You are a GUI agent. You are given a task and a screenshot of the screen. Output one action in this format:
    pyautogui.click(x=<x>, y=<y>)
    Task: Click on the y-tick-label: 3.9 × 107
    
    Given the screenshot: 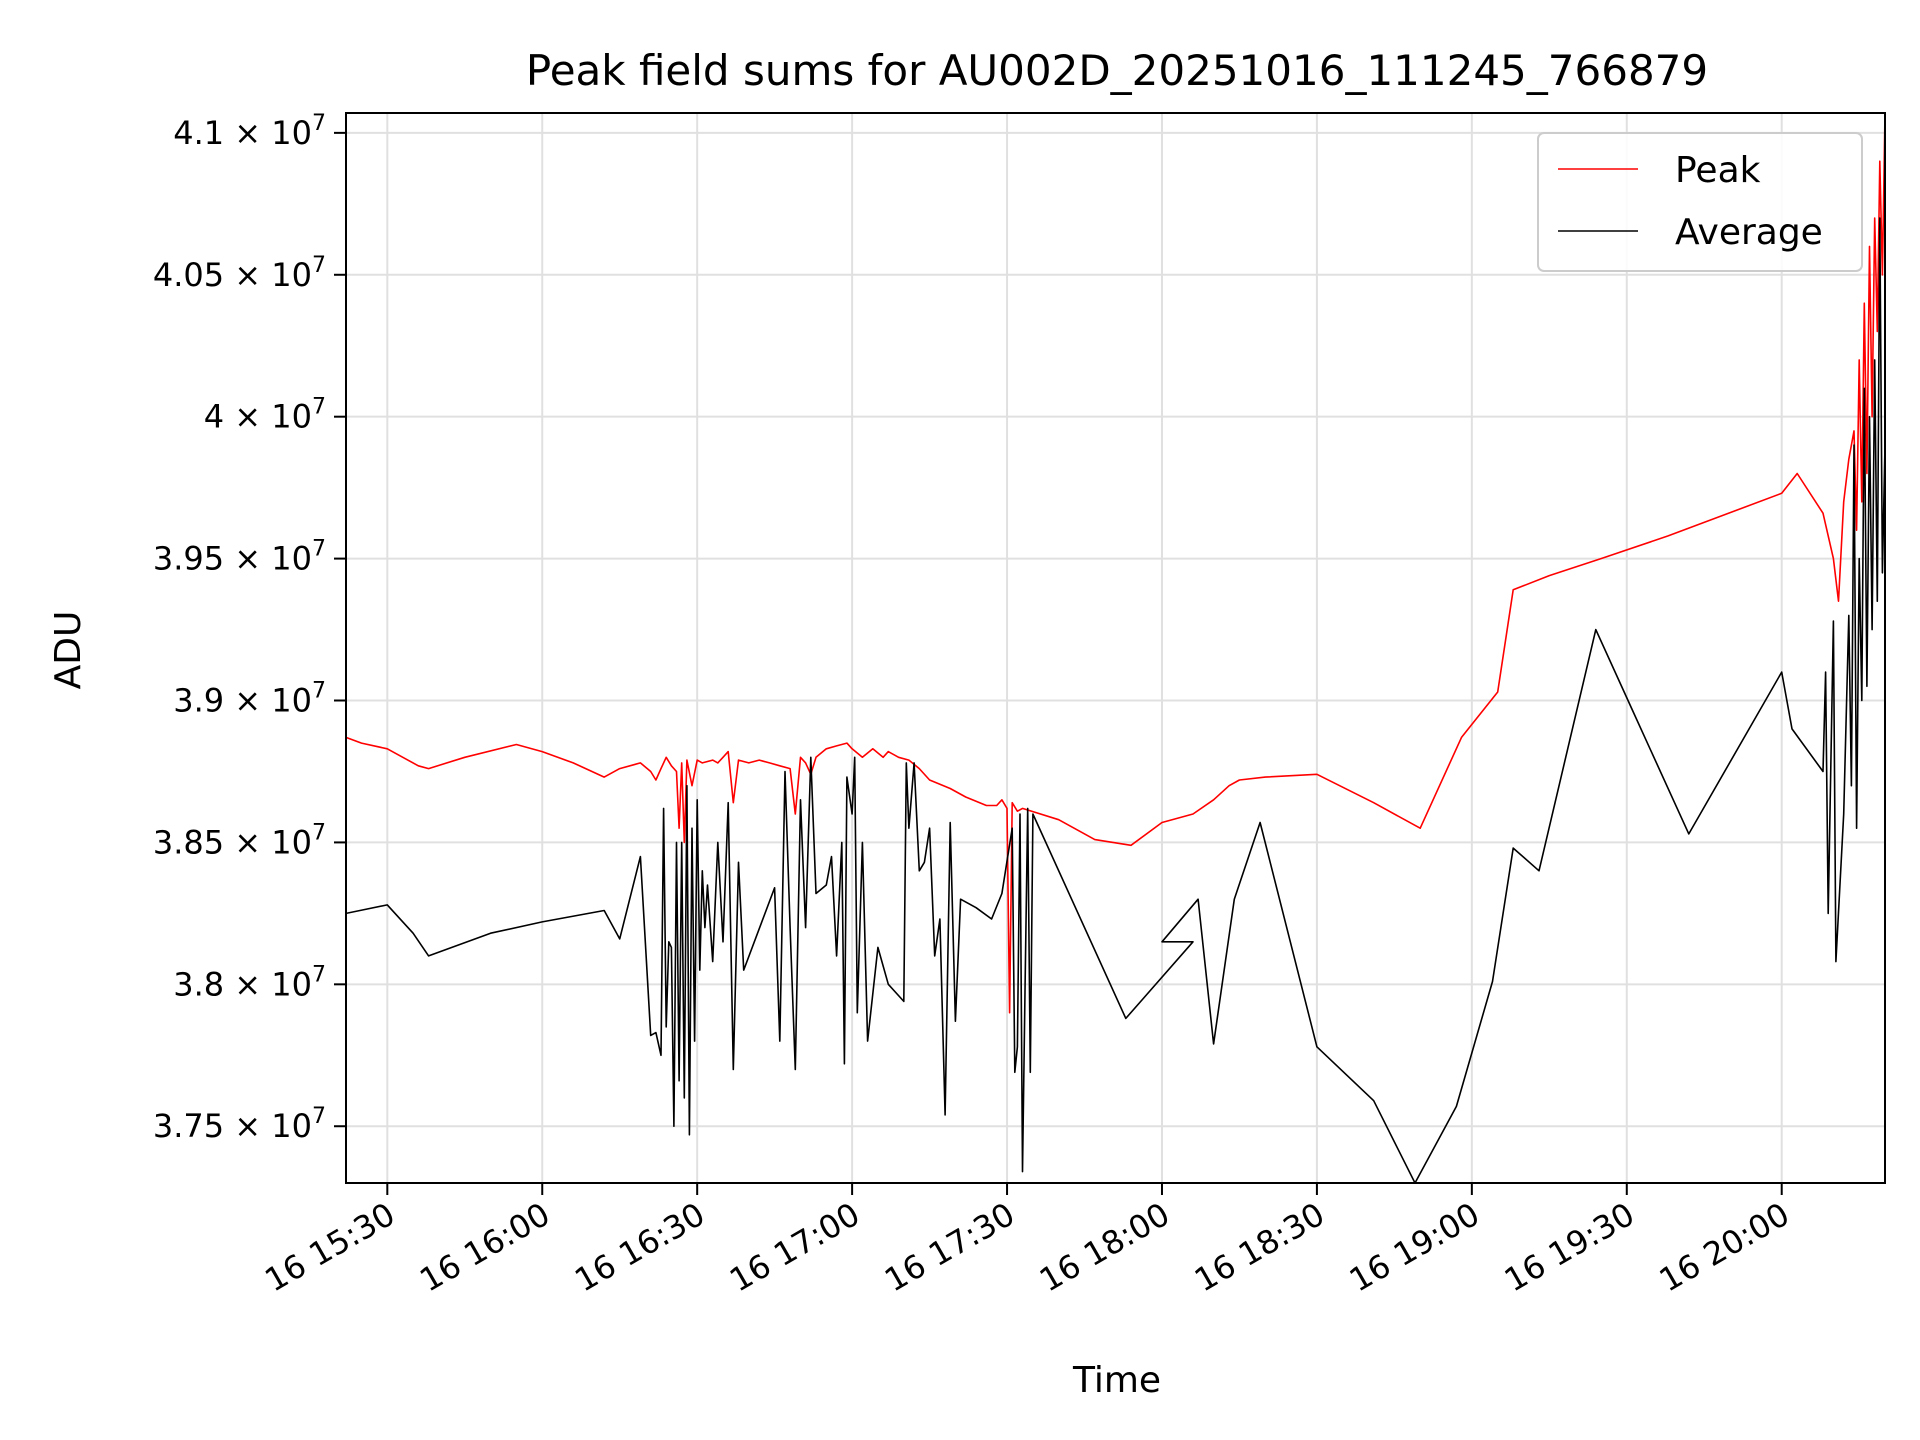 What is the action you would take?
    pyautogui.click(x=249, y=699)
    